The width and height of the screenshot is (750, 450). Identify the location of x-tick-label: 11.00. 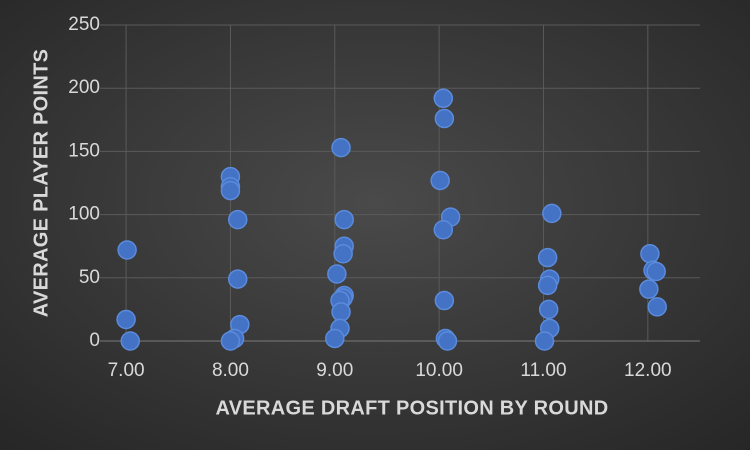
(543, 370).